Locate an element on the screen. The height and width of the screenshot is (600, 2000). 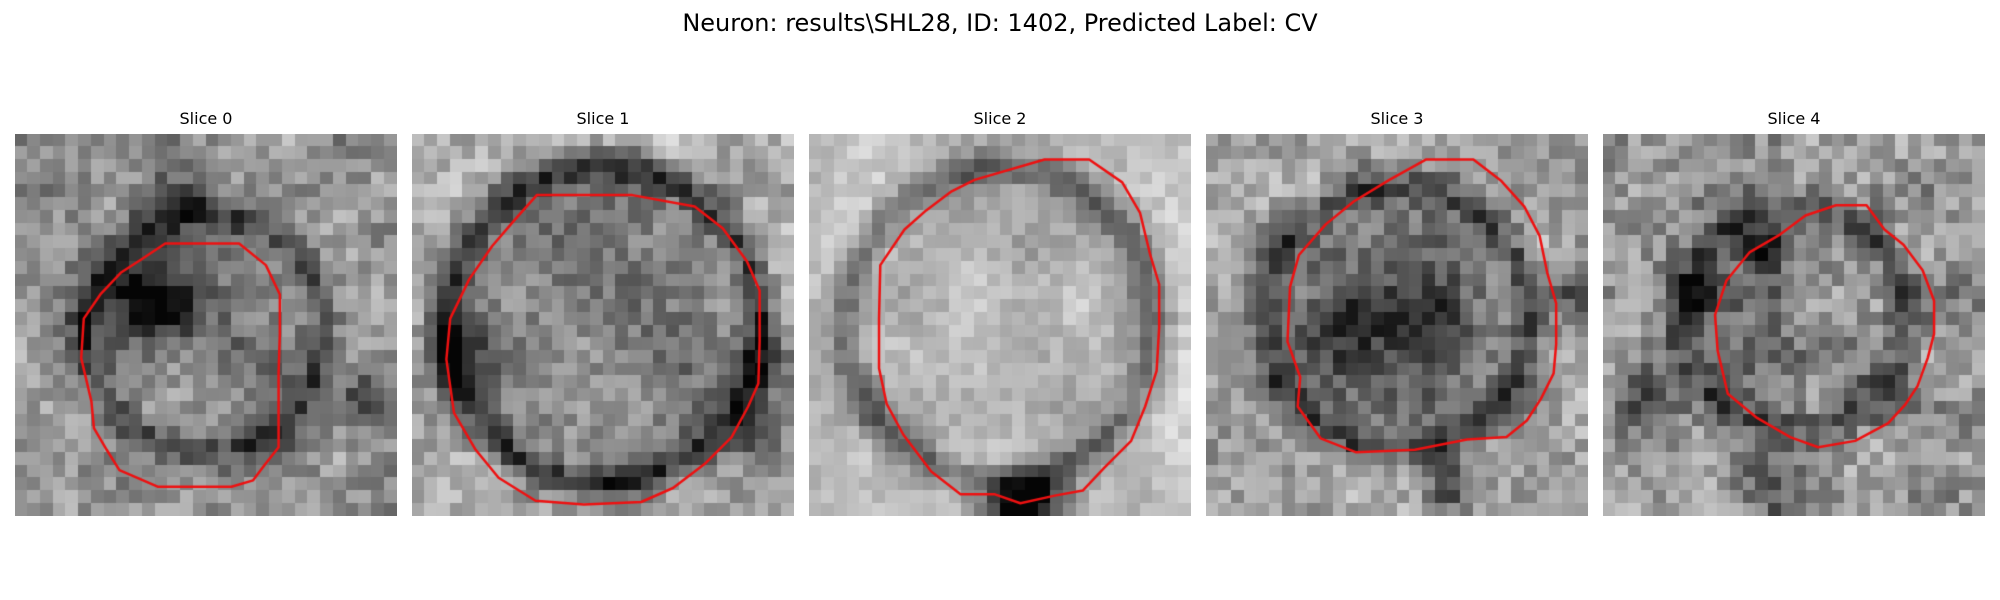
slice-2-image is located at coordinates (1000, 325).